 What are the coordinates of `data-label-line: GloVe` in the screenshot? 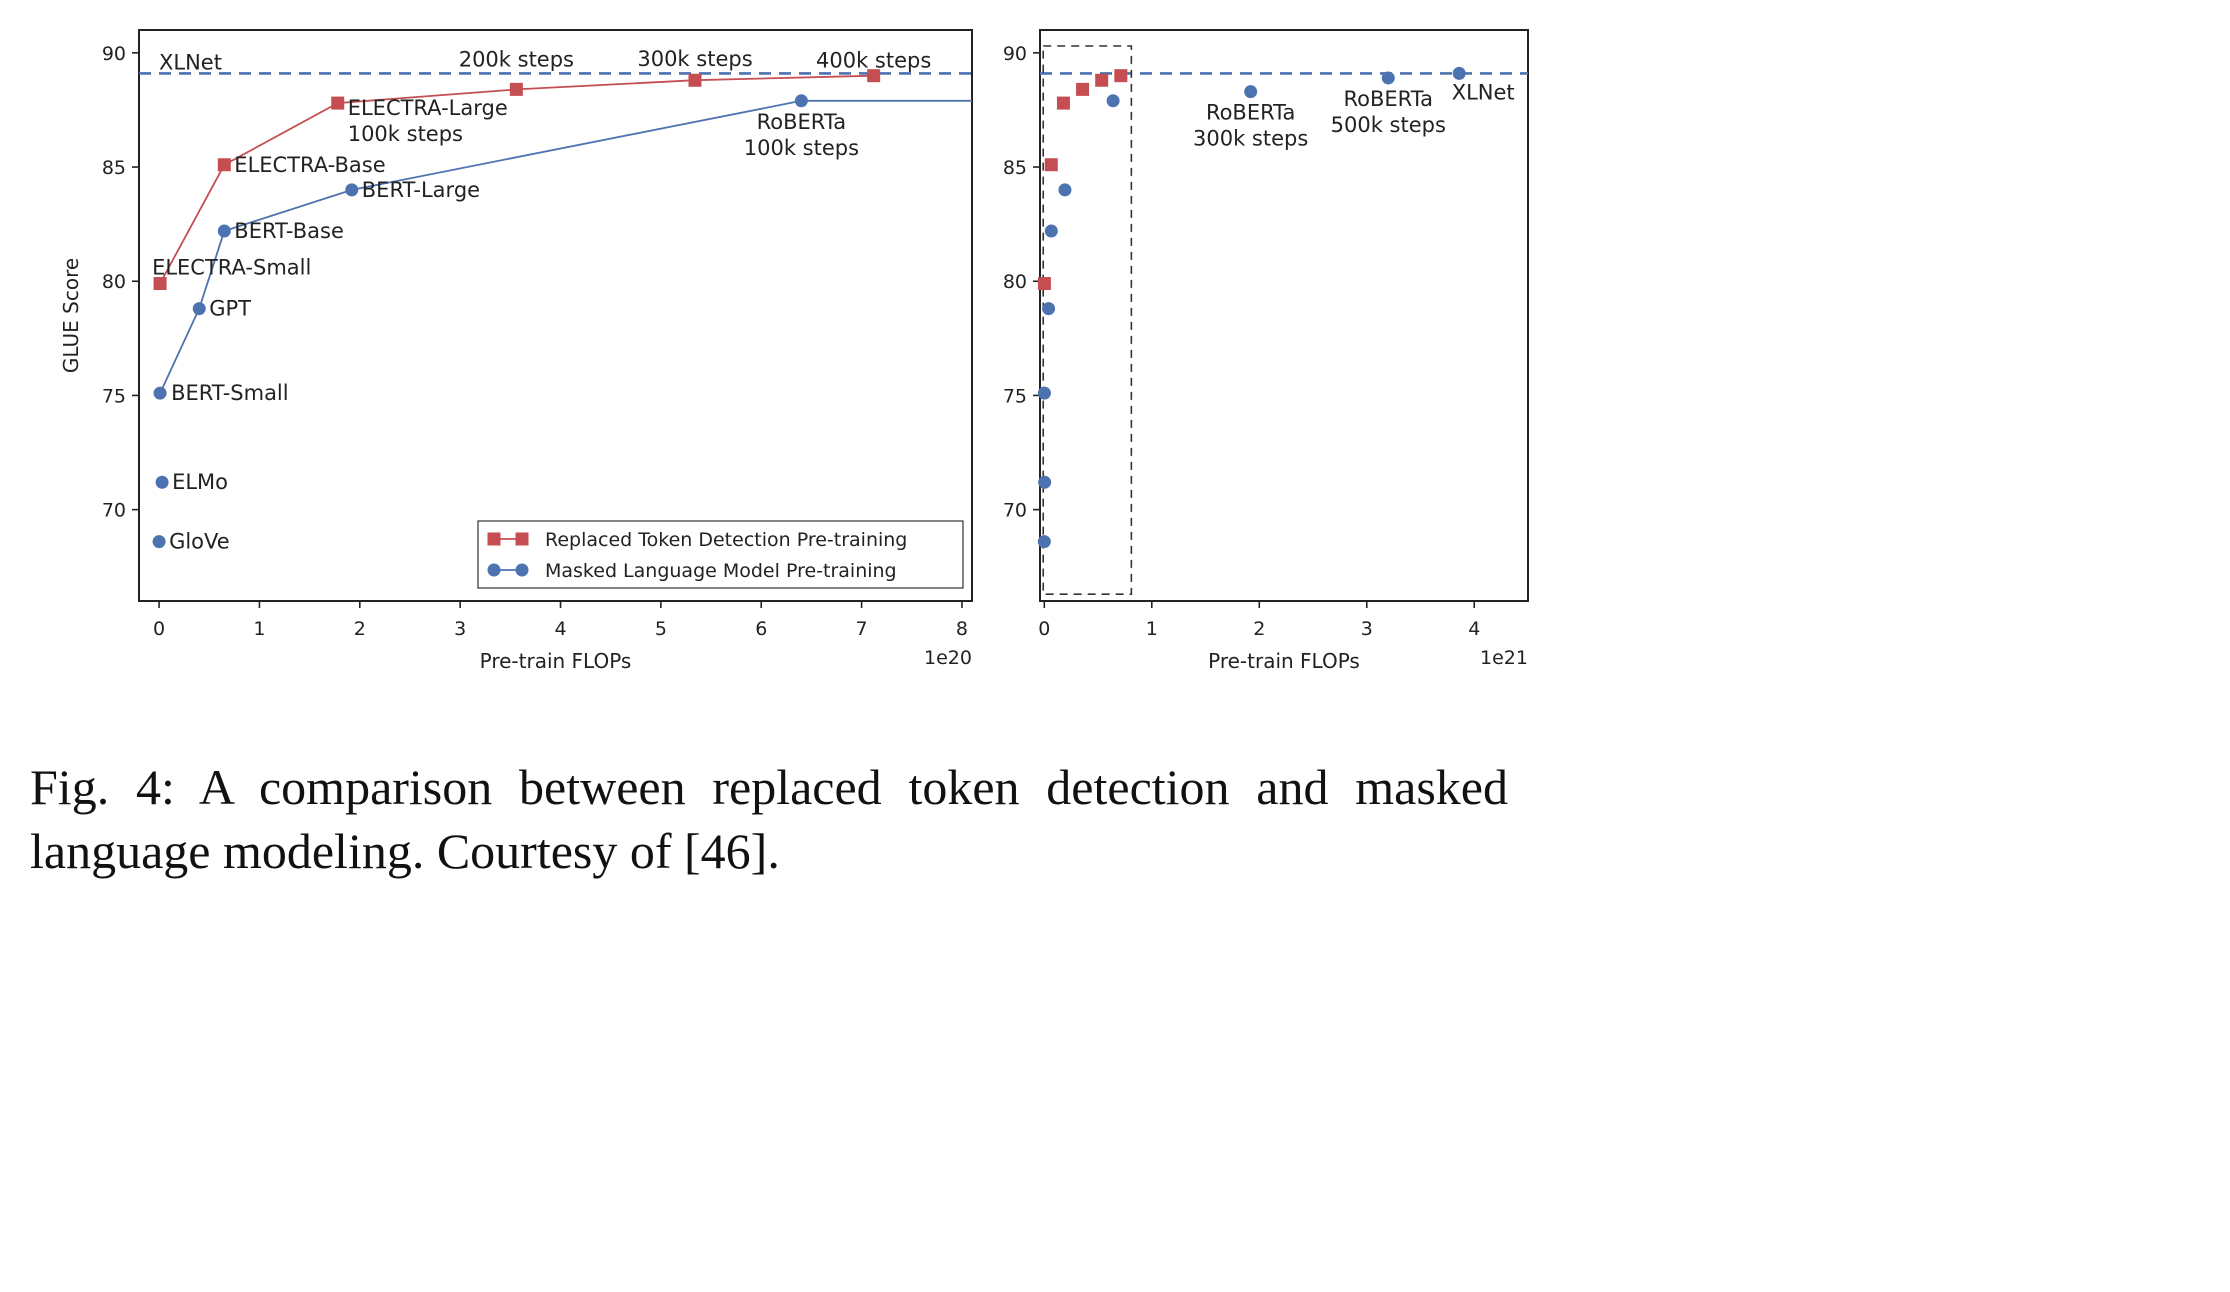 It's located at (199, 542).